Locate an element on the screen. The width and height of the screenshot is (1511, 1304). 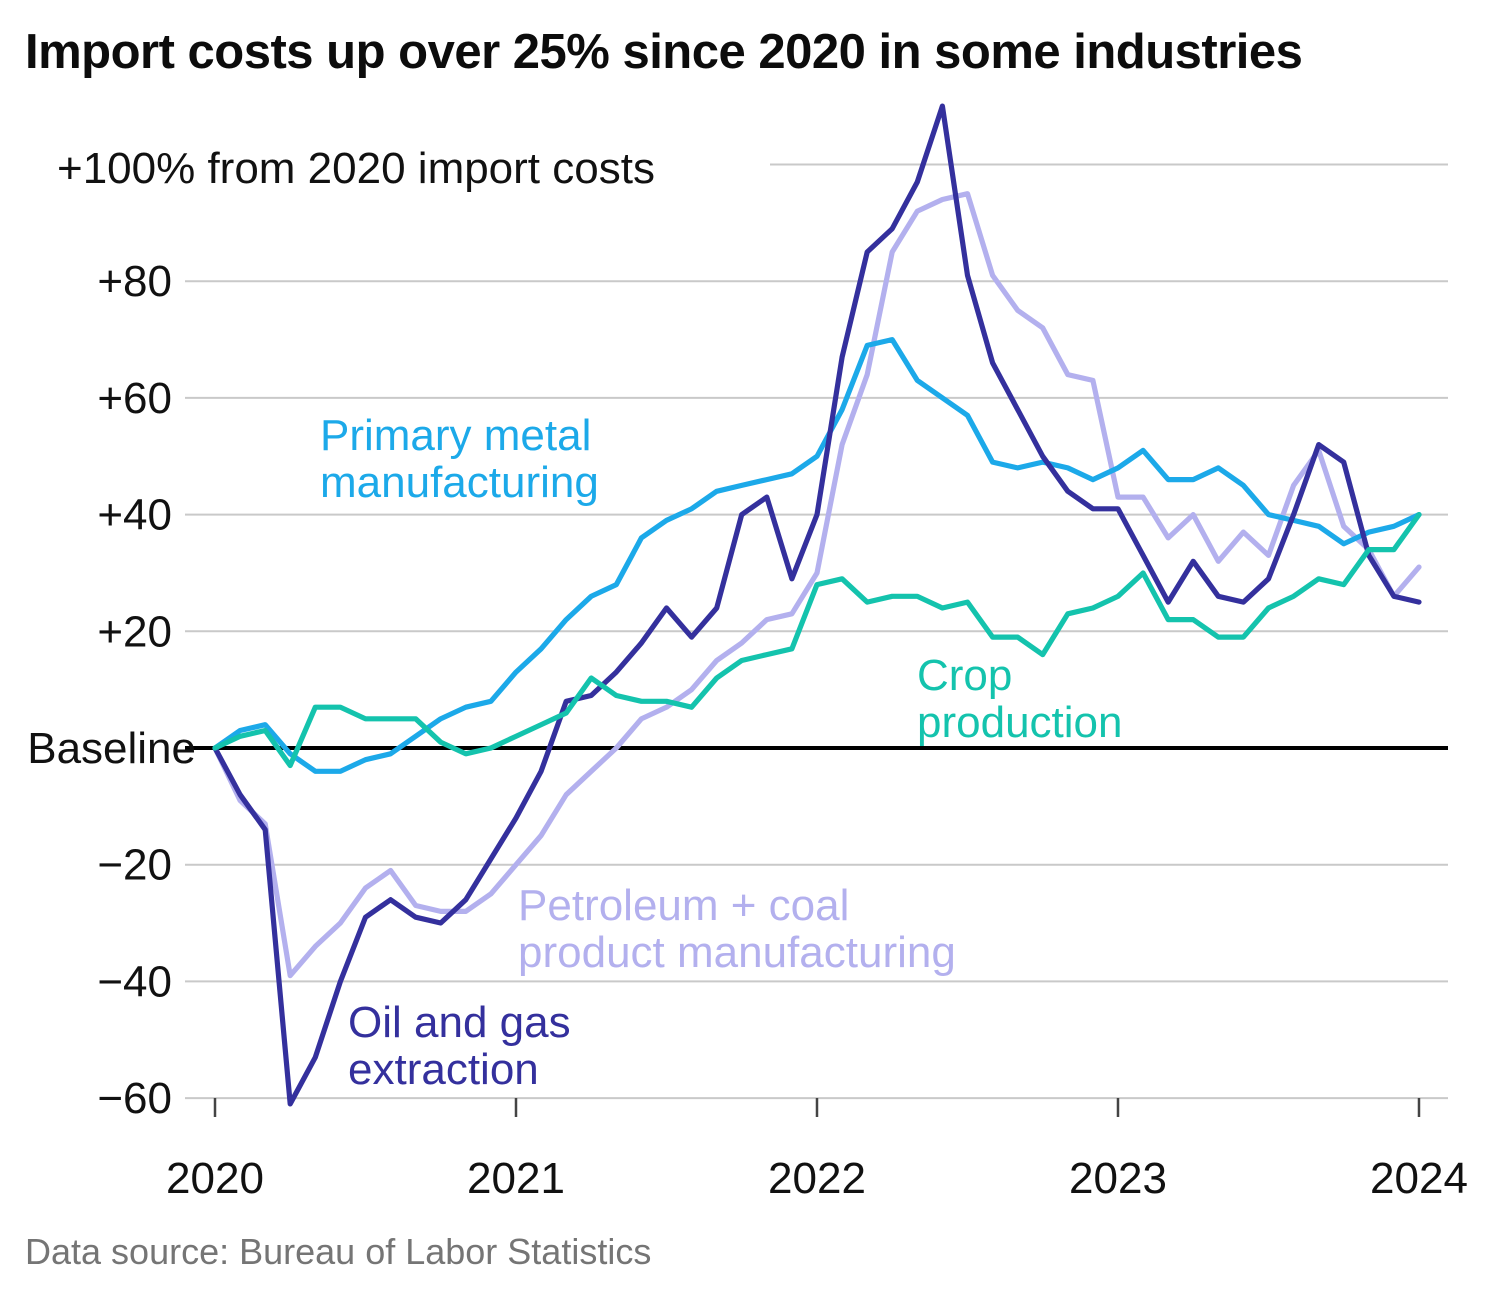
x-tick-label-2020: 2020 is located at coordinates (215, 1178).